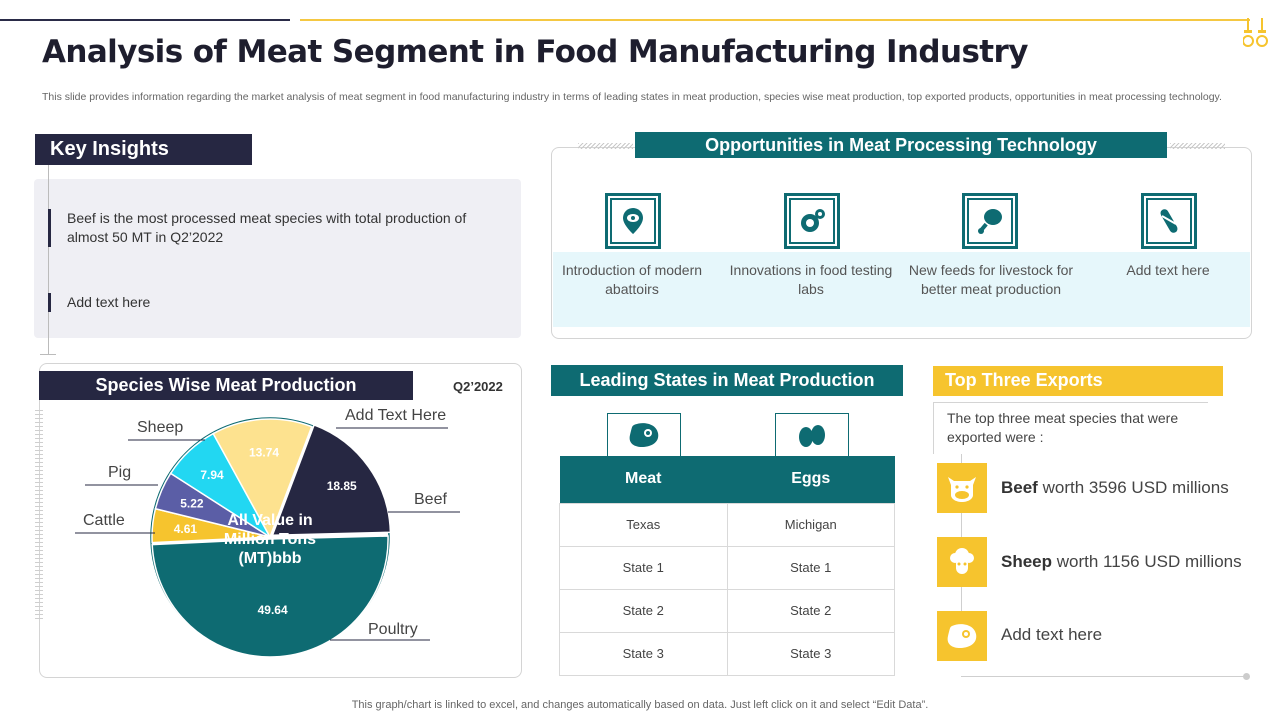 The image size is (1280, 720). Describe the element at coordinates (775, 20) in the screenshot. I see `top-accent-line-gold` at that location.